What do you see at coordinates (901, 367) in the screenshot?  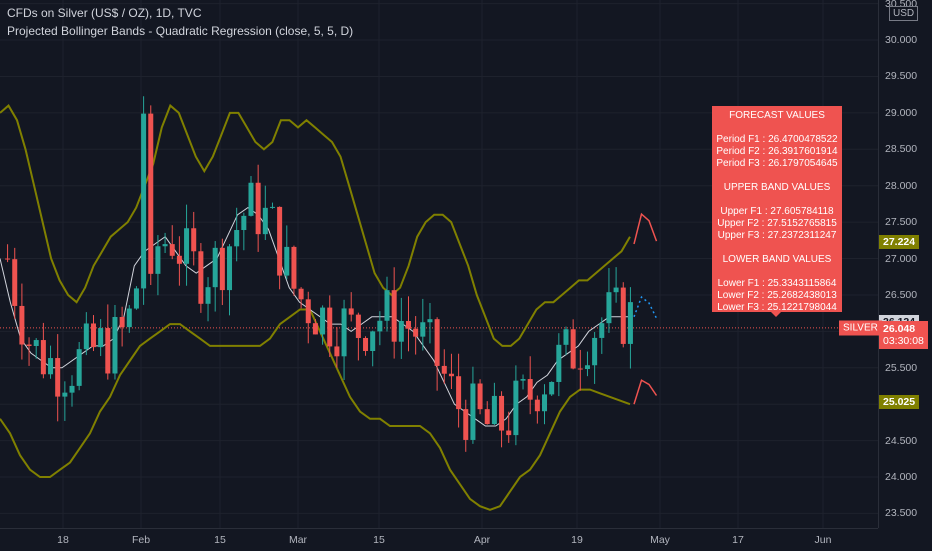 I see `price-tick-label: 25.500` at bounding box center [901, 367].